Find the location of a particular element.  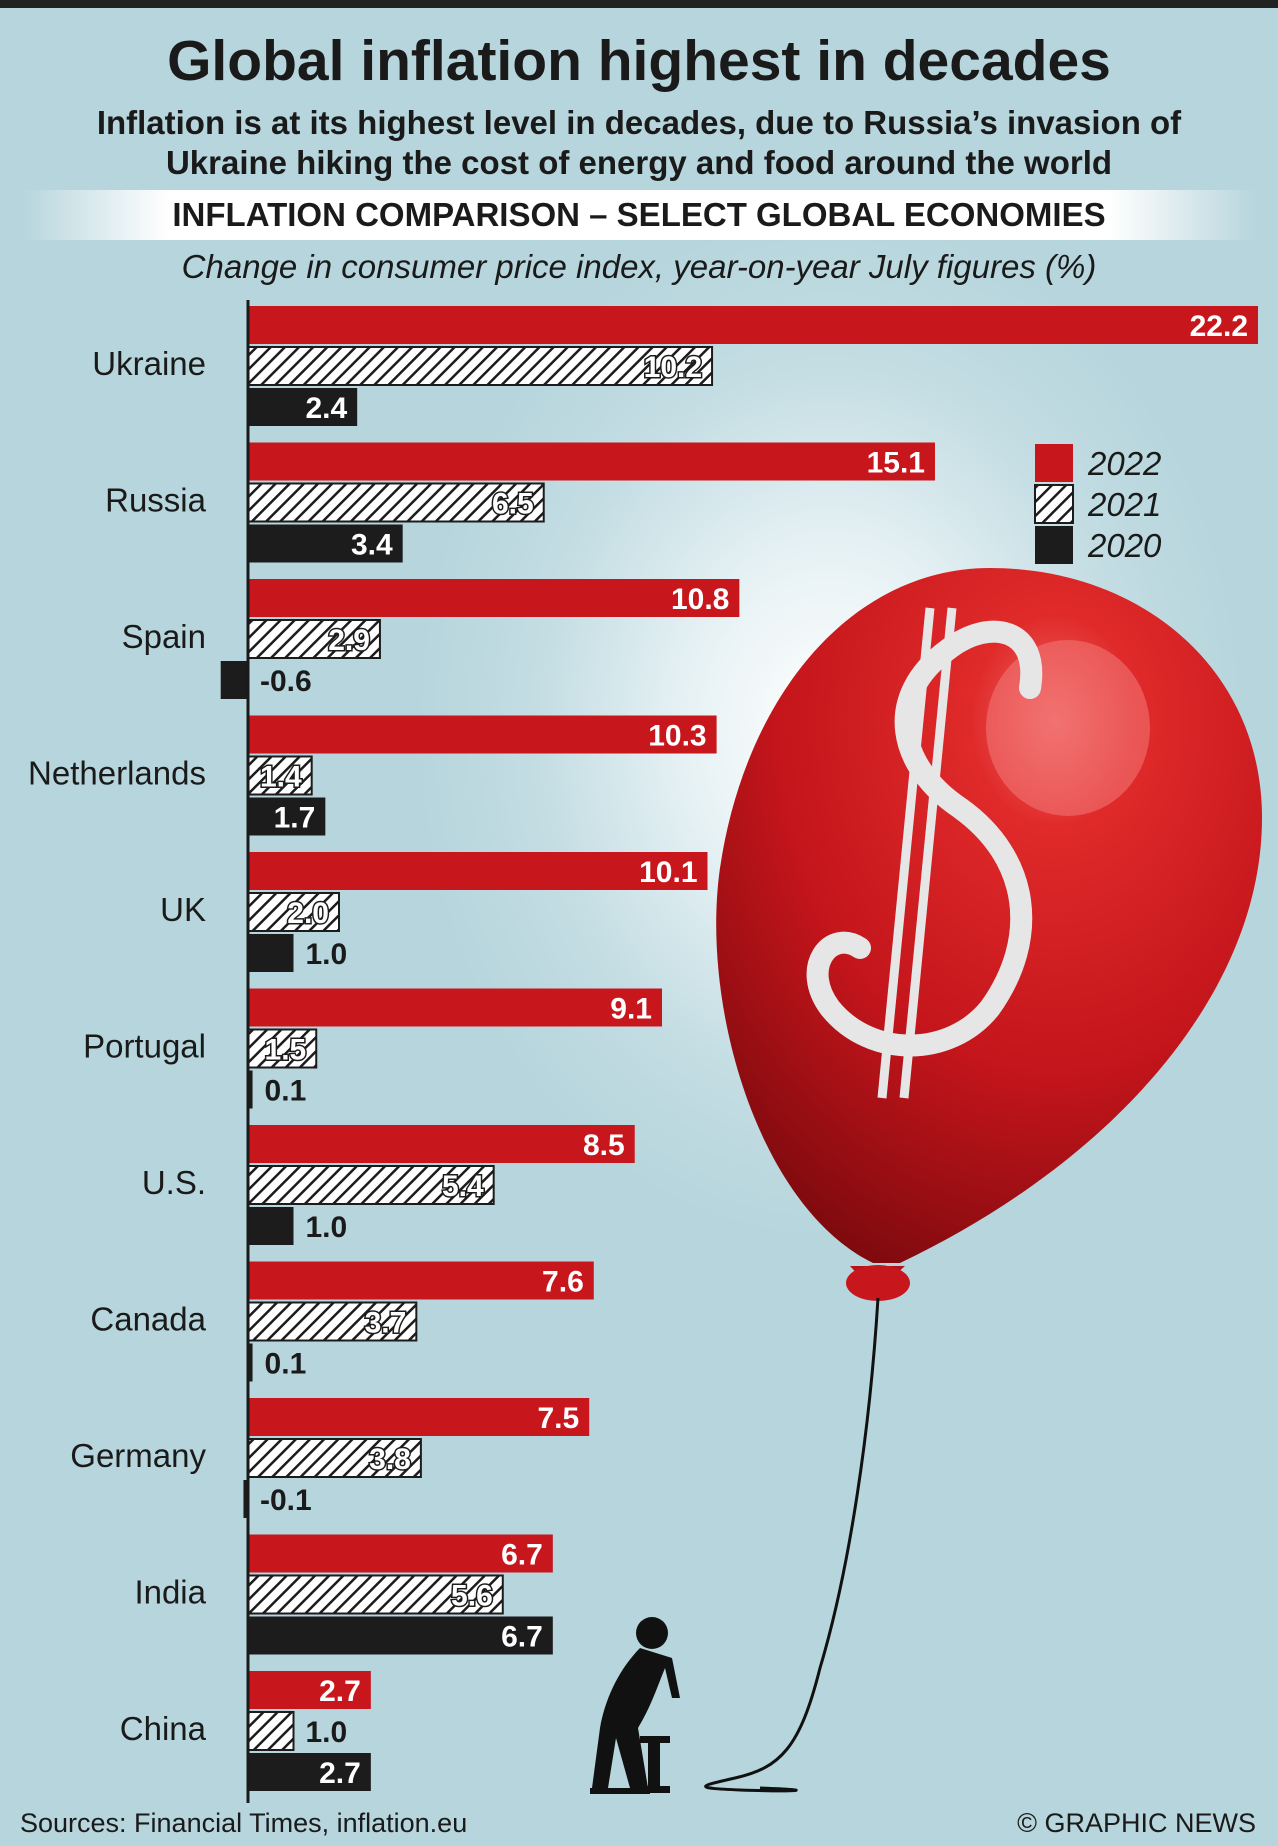

legend-label-2020: 2020 is located at coordinates (1124, 545).